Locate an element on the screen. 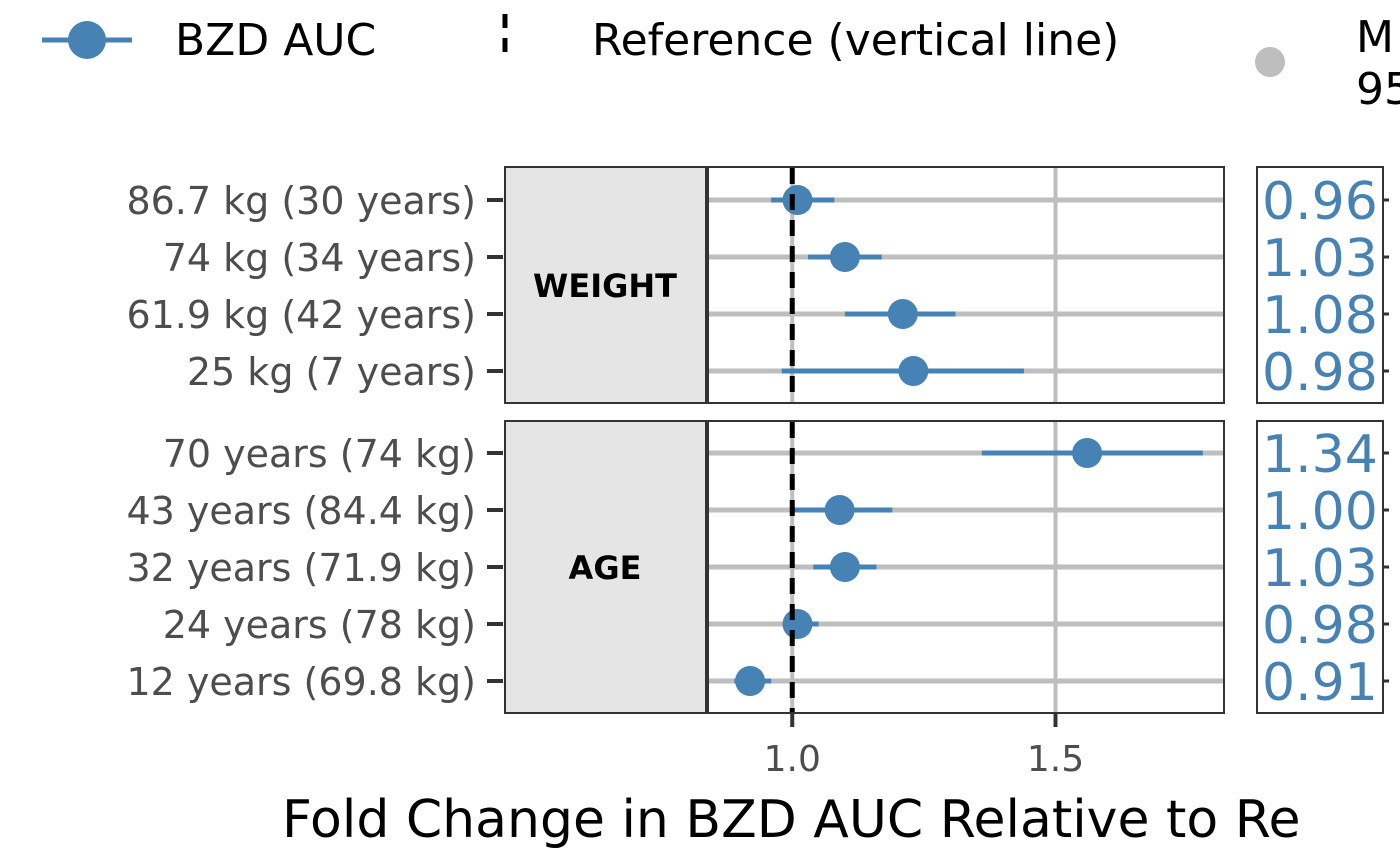 The width and height of the screenshot is (1400, 866). x-axis-title: Fold Change in BZD AUC Relative to Re is located at coordinates (791, 820).